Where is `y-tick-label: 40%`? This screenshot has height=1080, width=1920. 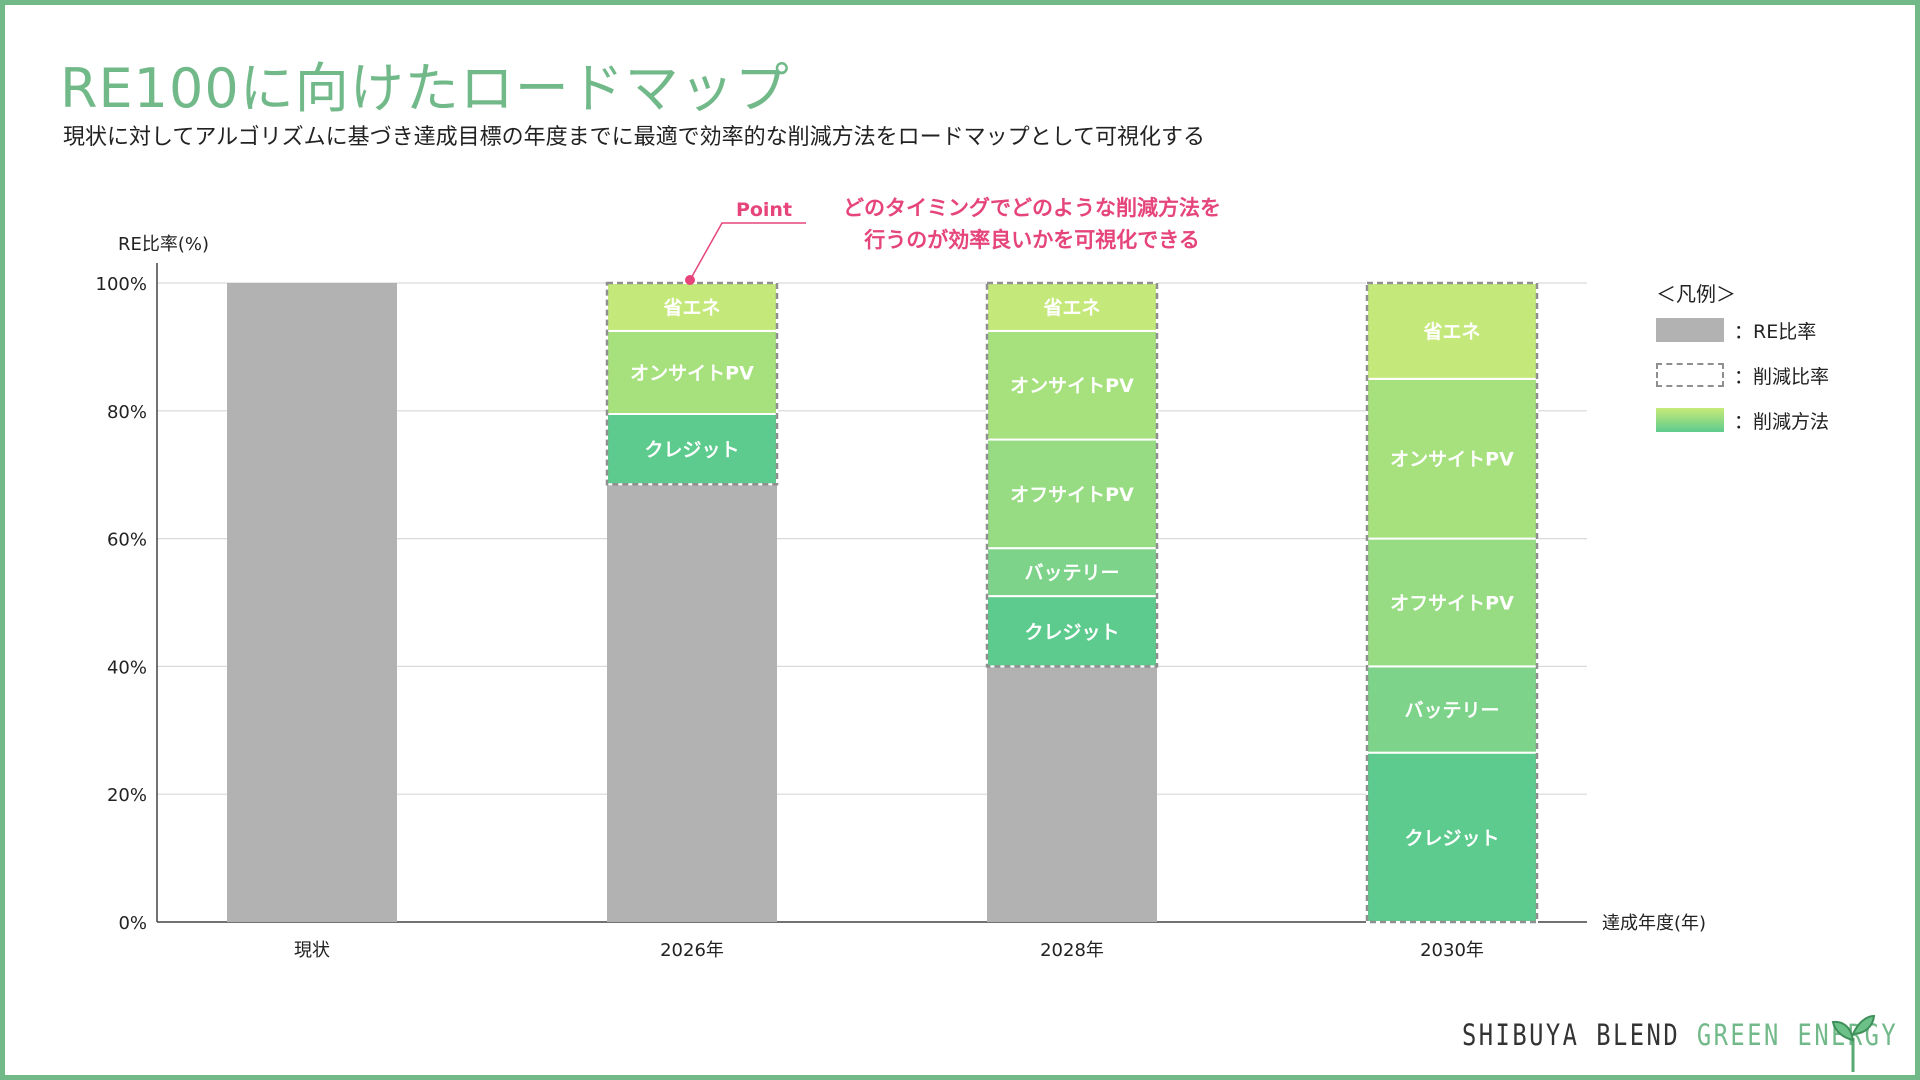 y-tick-label: 40% is located at coordinates (127, 667).